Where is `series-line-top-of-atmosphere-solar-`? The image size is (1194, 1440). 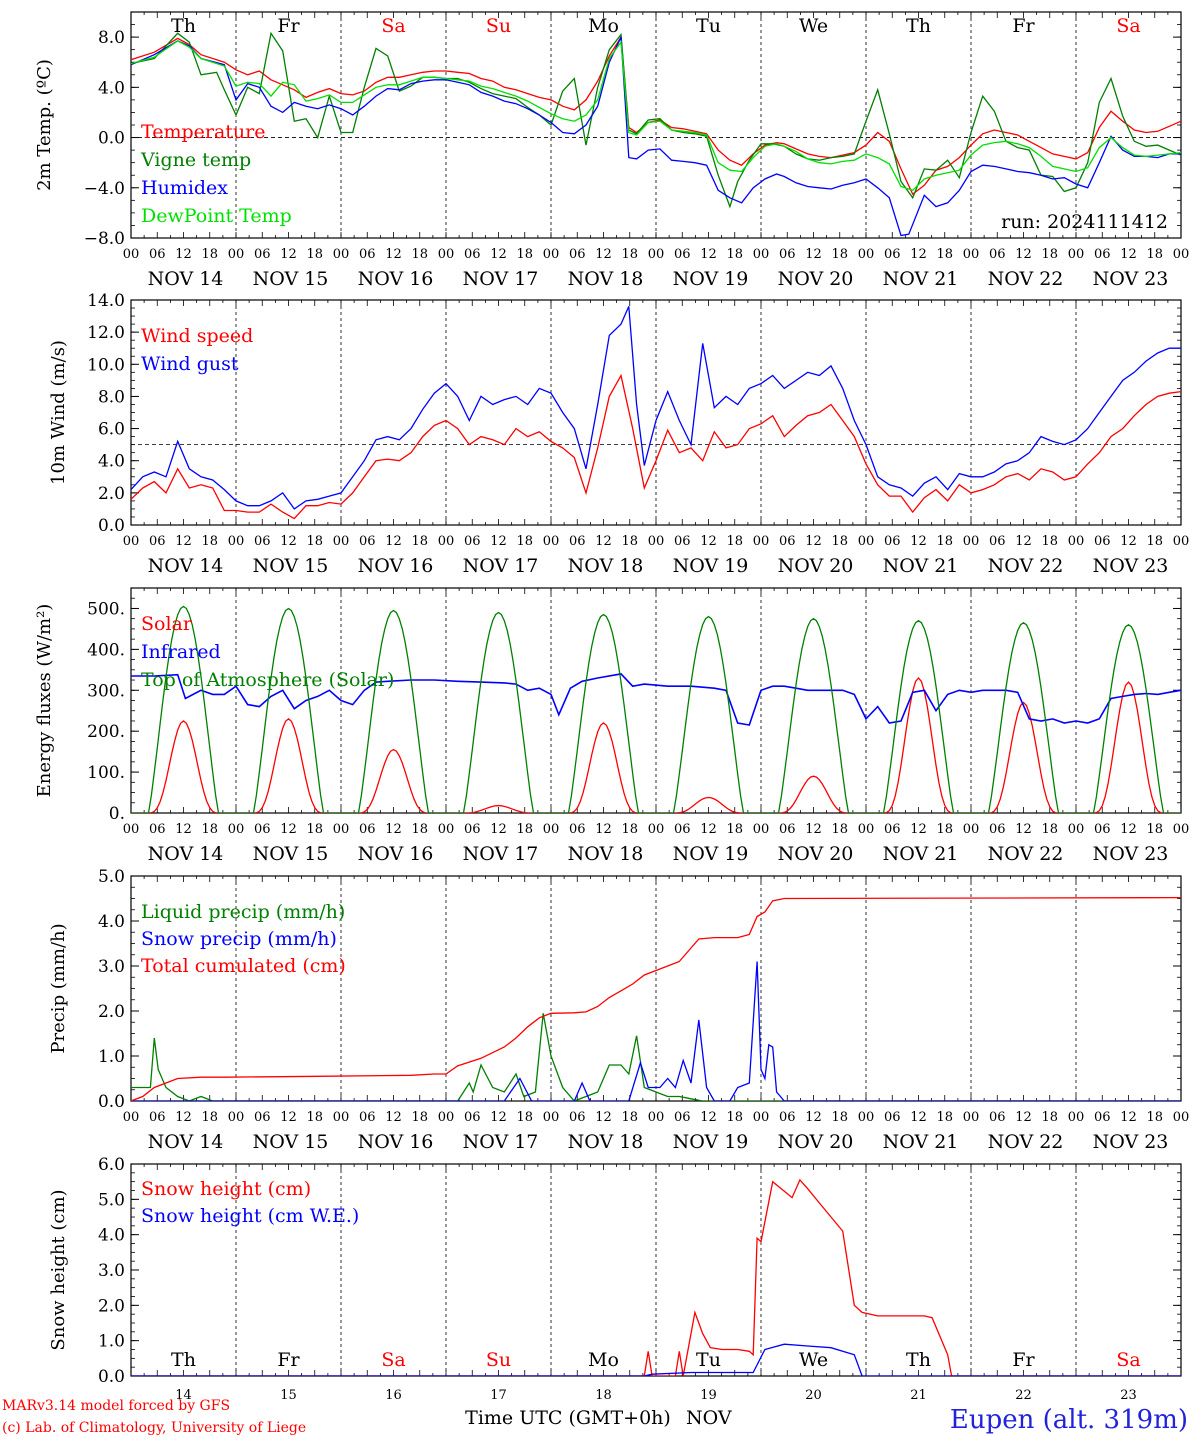 series-line-top-of-atmosphere-solar- is located at coordinates (656, 709).